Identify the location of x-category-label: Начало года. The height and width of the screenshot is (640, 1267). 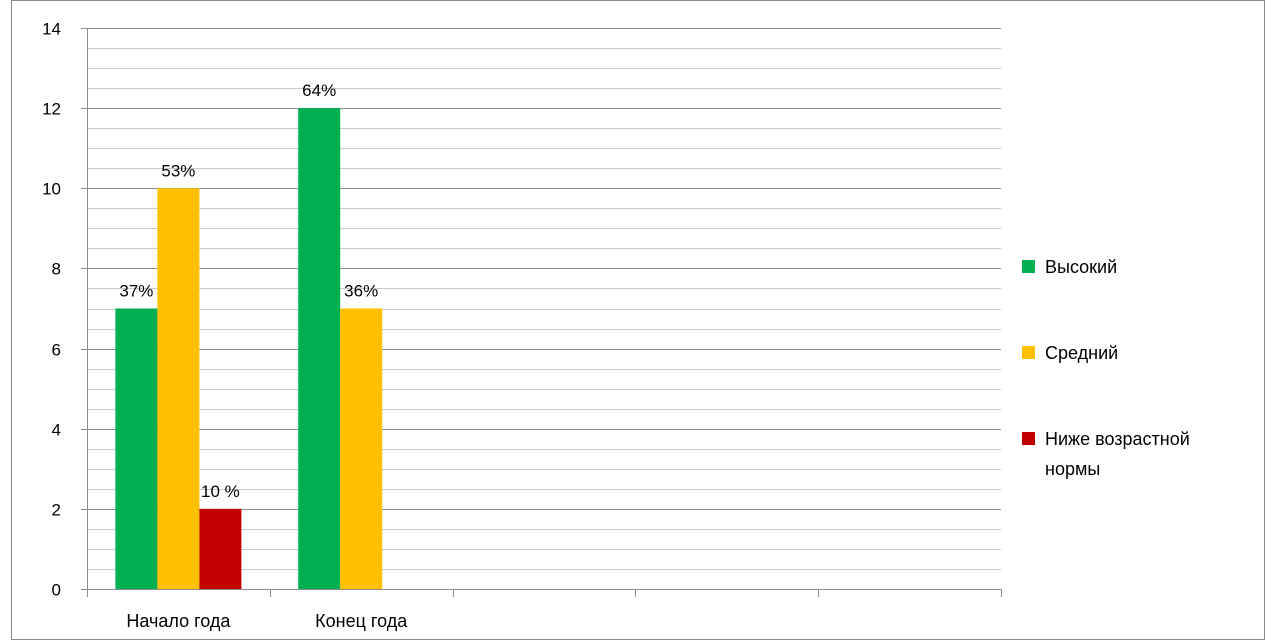
(178, 621).